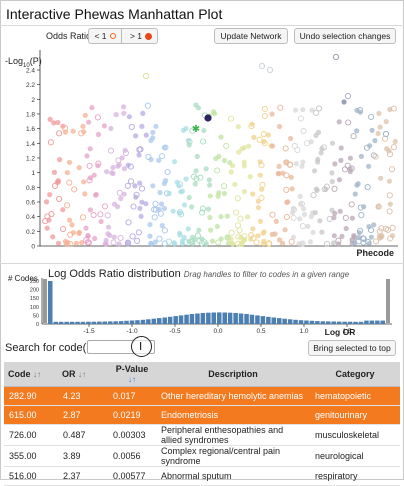  Describe the element at coordinates (251, 36) in the screenshot. I see `update-network-button: Update Network` at that location.